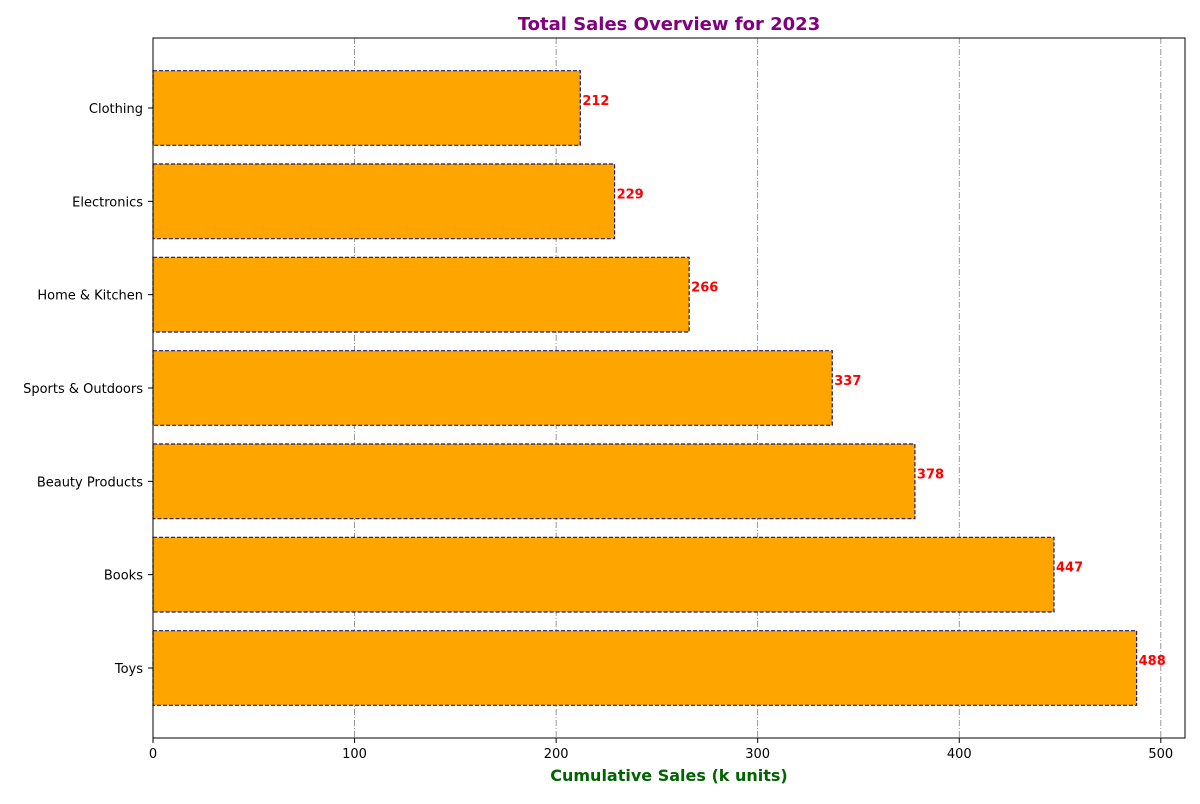 This screenshot has width=1200, height=804. I want to click on y-tick-label: Clothing, so click(116, 109).